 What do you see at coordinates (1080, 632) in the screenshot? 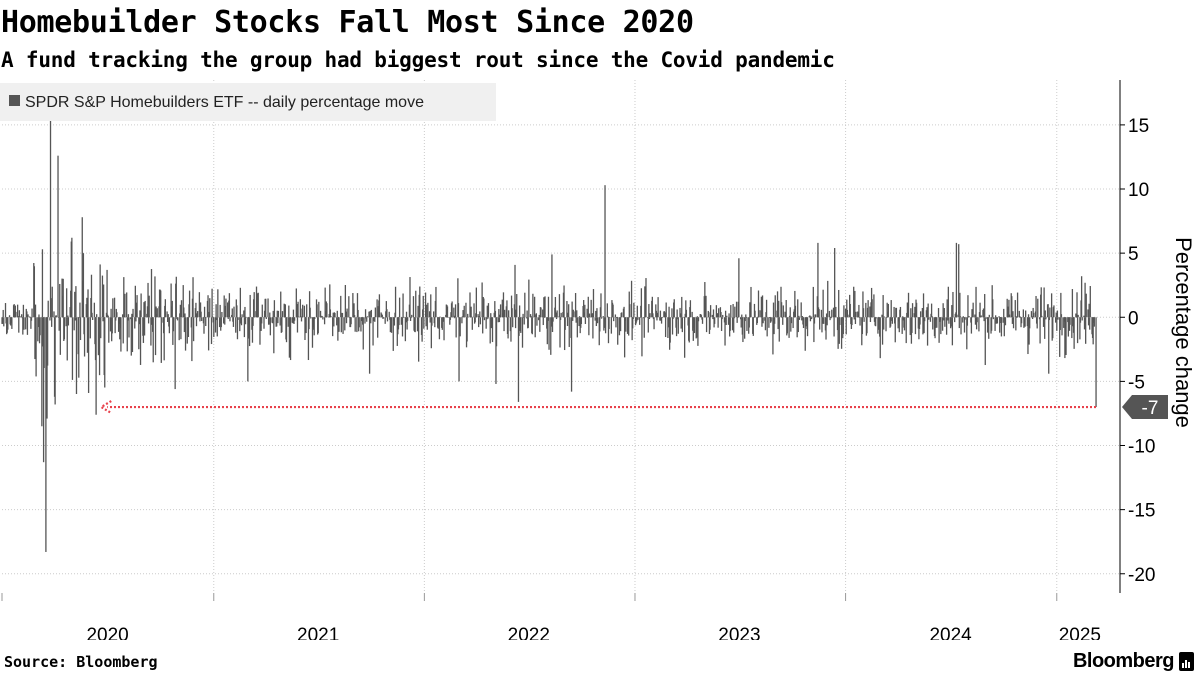
I see `x-tick-label: 2025` at bounding box center [1080, 632].